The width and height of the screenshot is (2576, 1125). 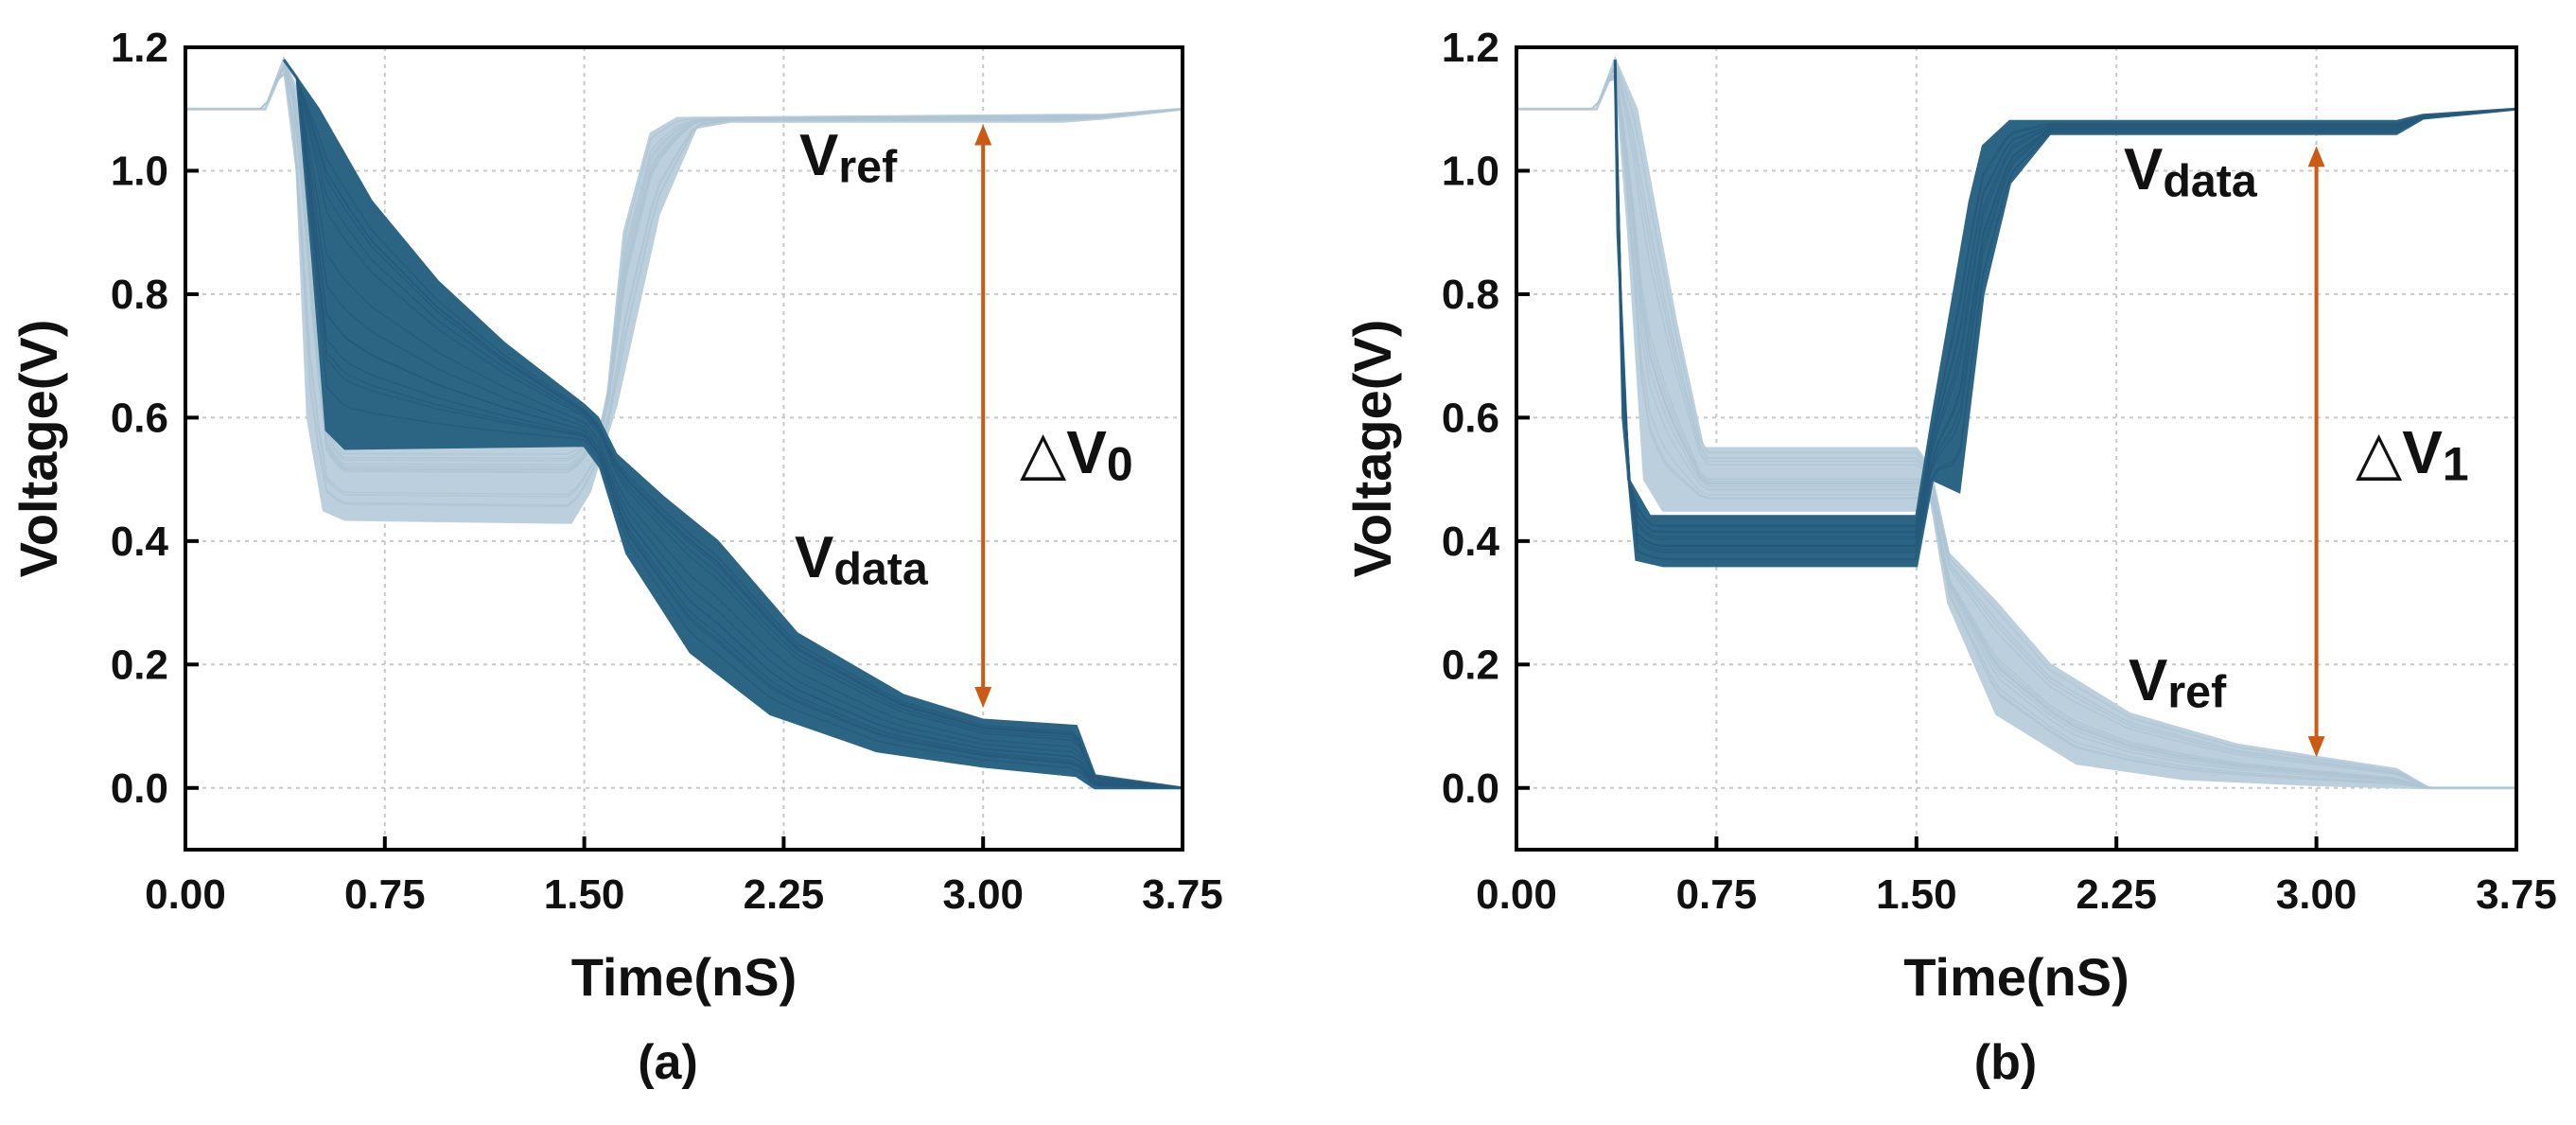 I want to click on panel-caption: (a), so click(x=668, y=1063).